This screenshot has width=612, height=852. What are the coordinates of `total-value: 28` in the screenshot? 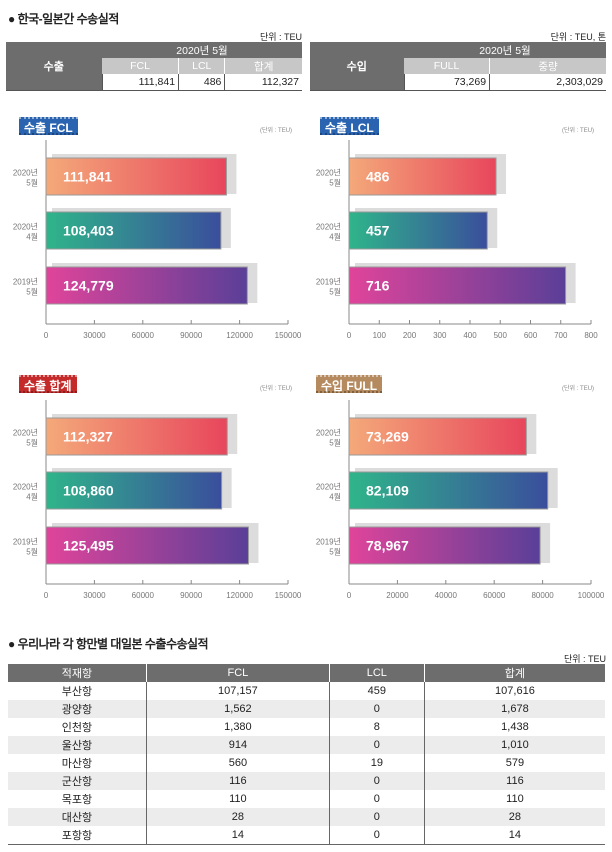 It's located at (514, 817).